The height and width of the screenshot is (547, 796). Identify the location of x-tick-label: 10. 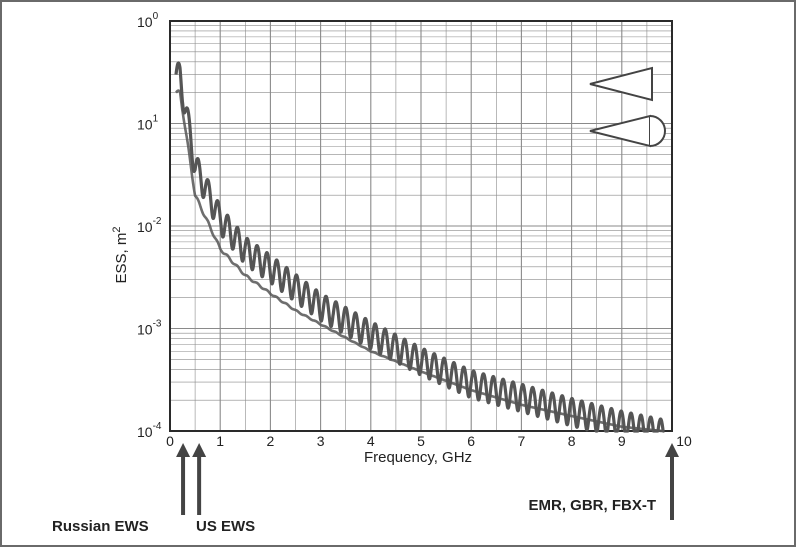
(684, 441).